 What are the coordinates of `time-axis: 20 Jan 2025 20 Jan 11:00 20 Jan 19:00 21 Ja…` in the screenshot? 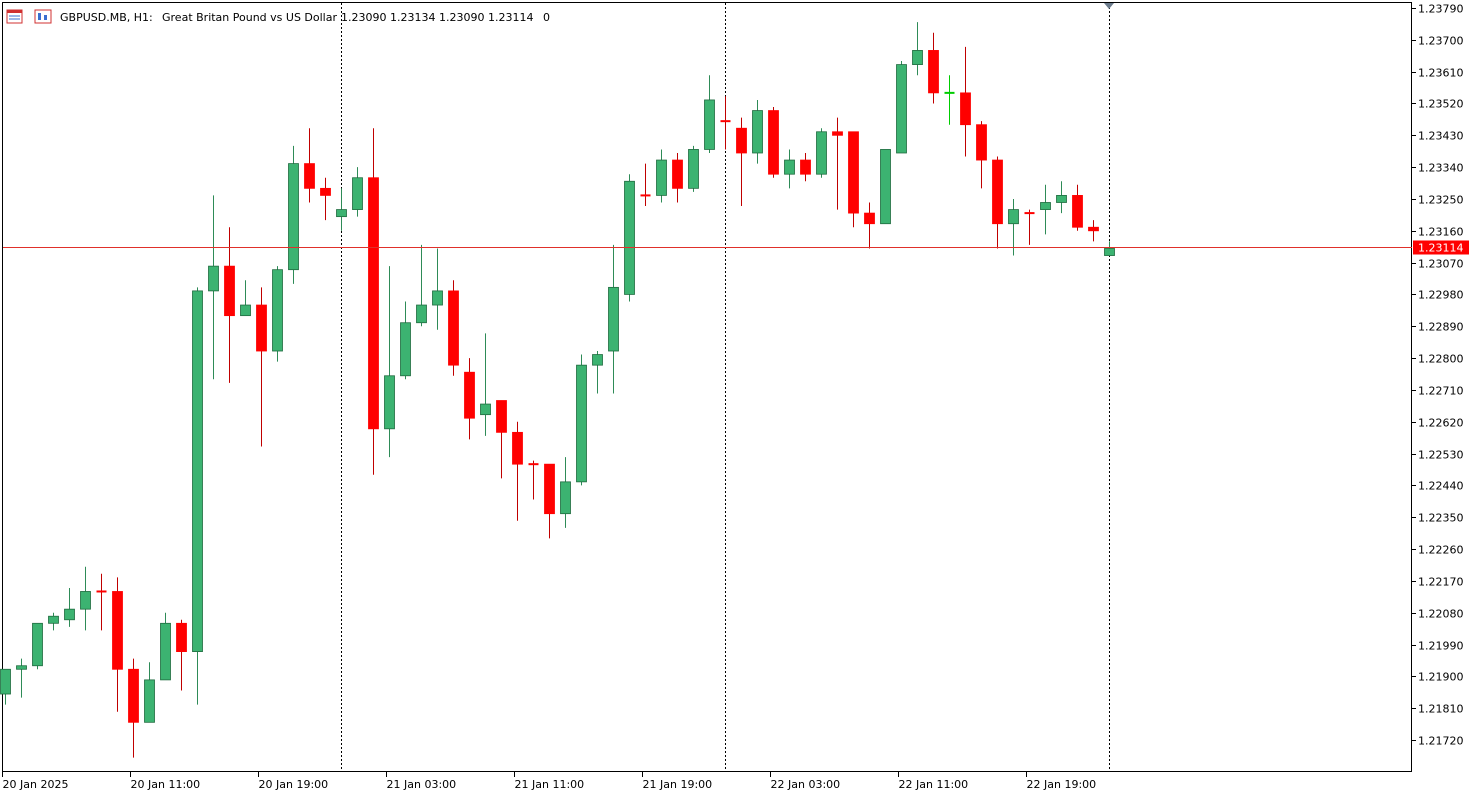 It's located at (549, 781).